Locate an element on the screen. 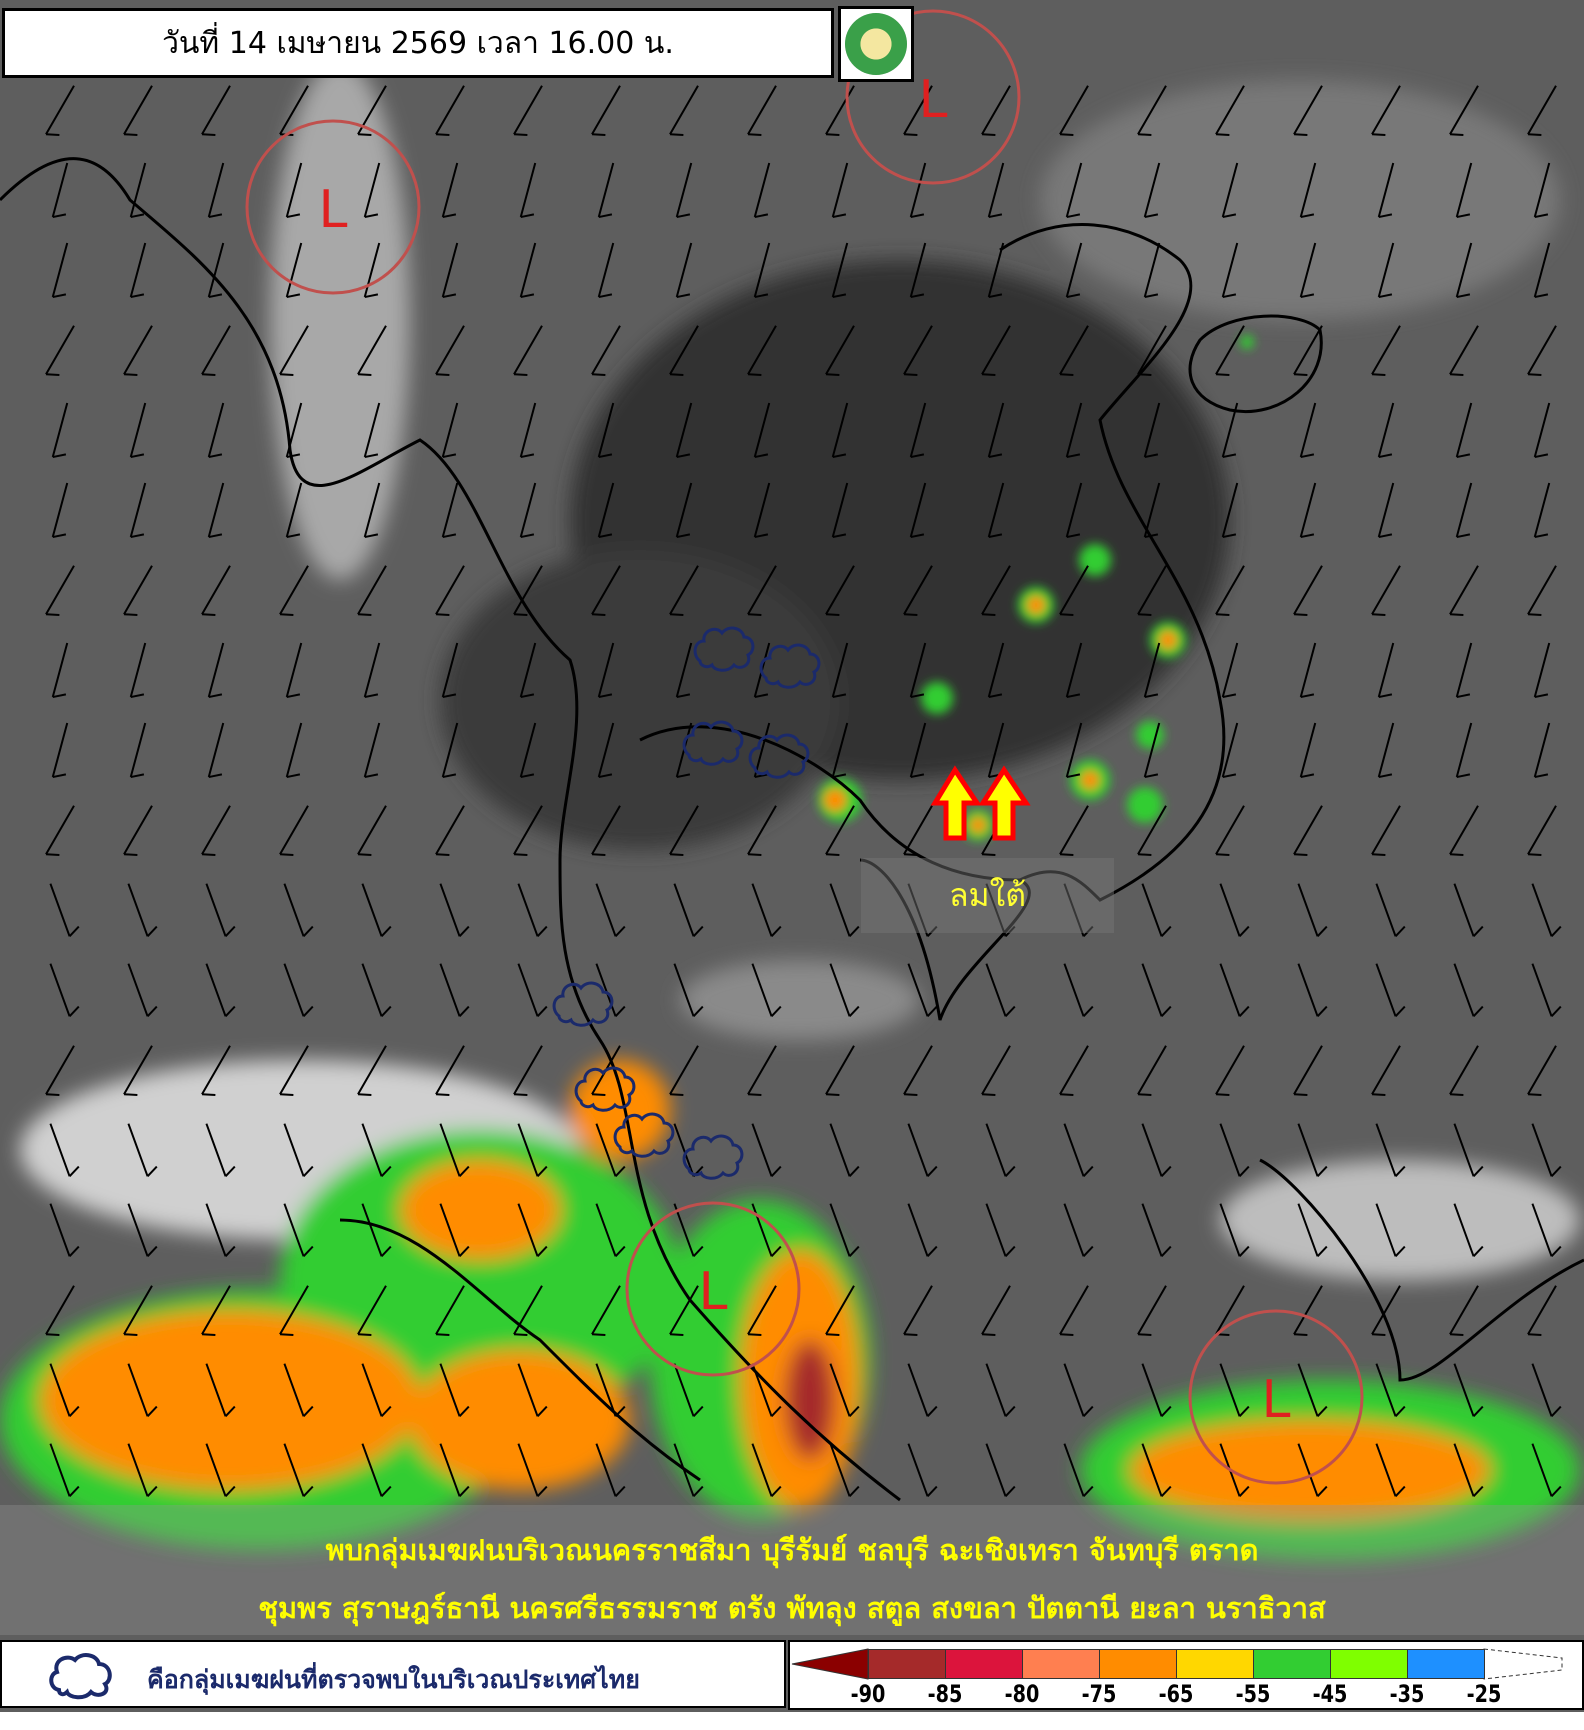 The image size is (1584, 1730). low-pressure-2: L is located at coordinates (933, 97).